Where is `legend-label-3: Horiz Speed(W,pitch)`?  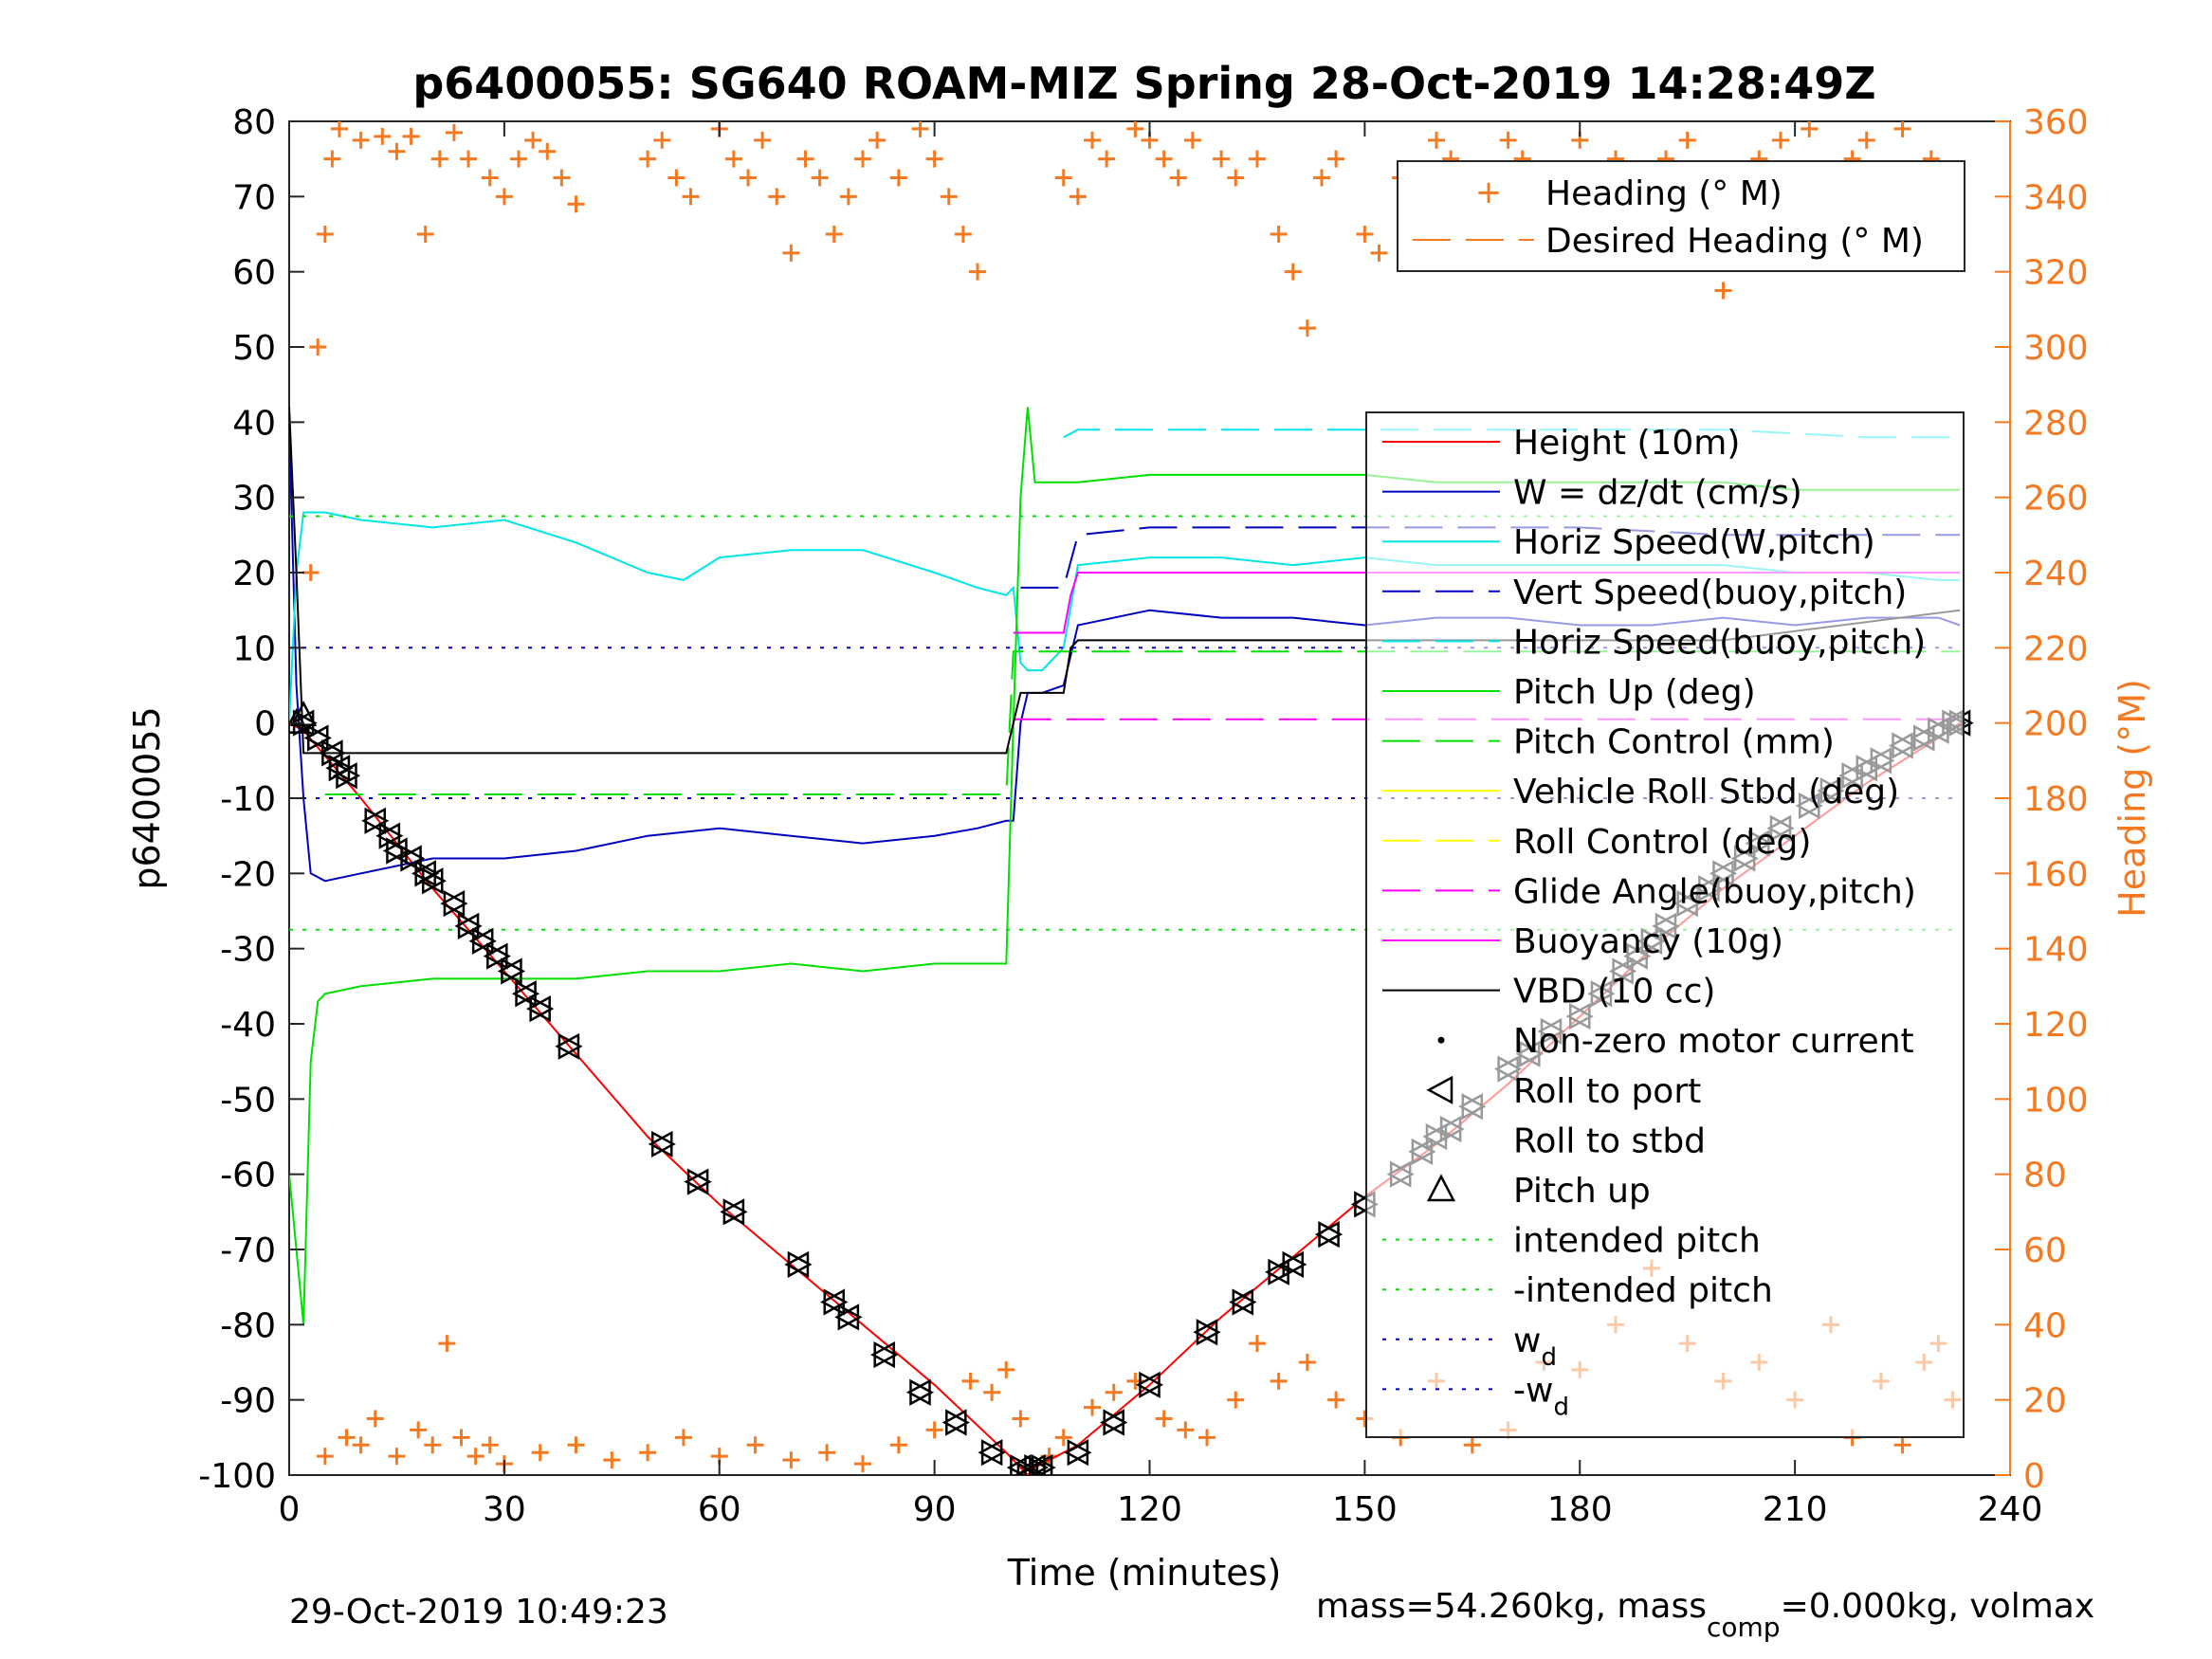 legend-label-3: Horiz Speed(W,pitch) is located at coordinates (1694, 542).